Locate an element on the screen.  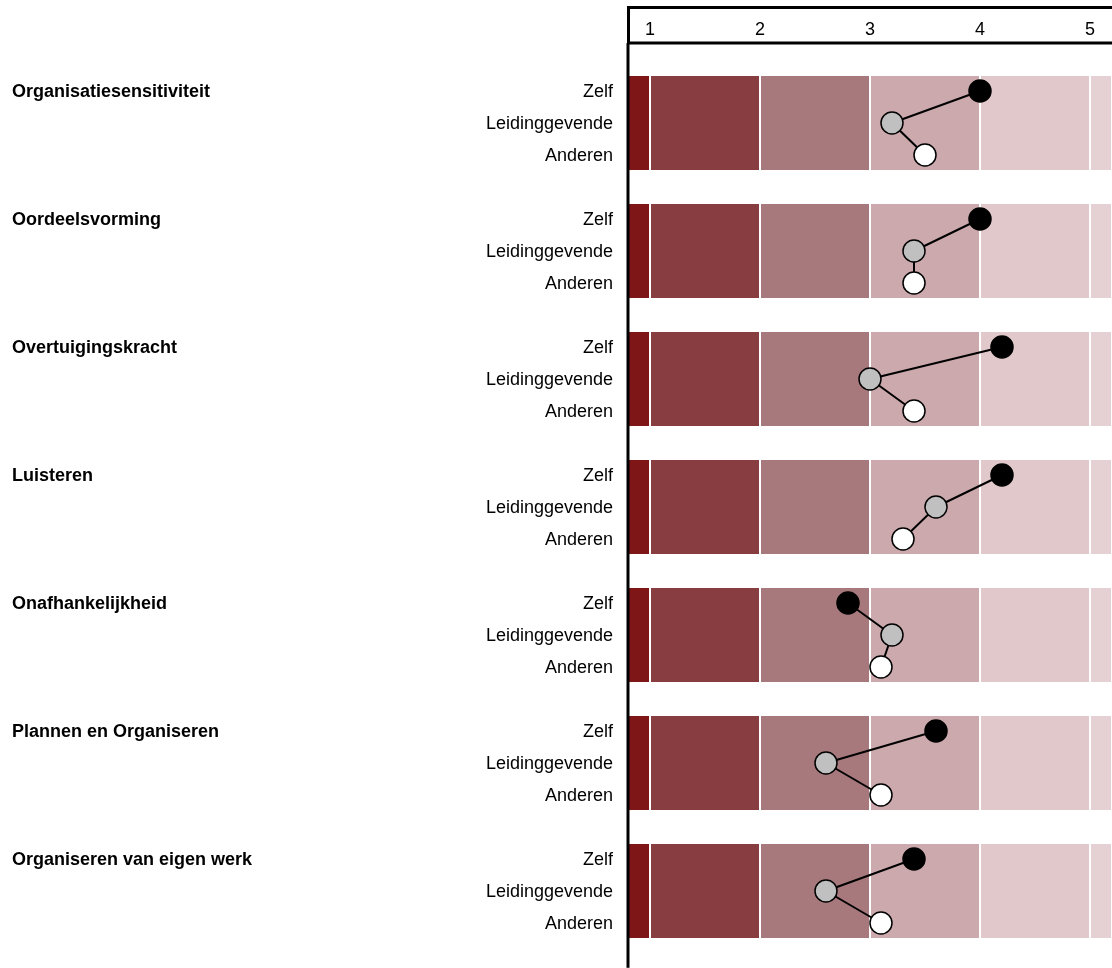
y-axis-title: Organiseren van eigen werk is located at coordinates (132, 859).